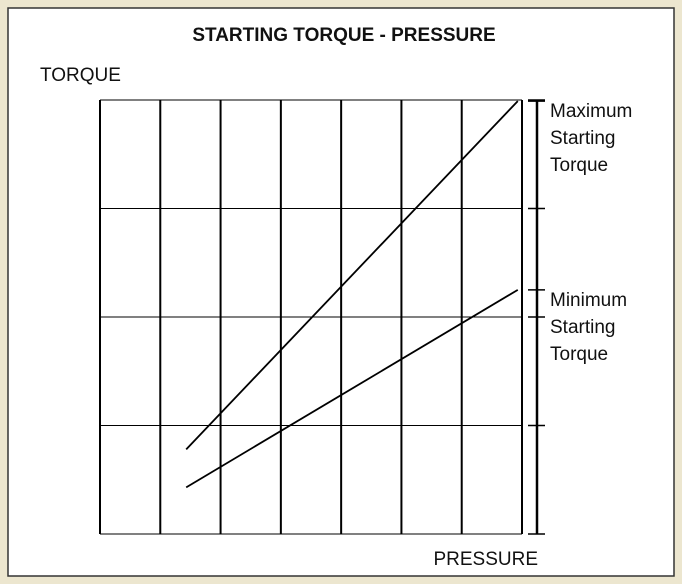 The height and width of the screenshot is (584, 682). Describe the element at coordinates (588, 300) in the screenshot. I see `annotation: Minimum` at that location.